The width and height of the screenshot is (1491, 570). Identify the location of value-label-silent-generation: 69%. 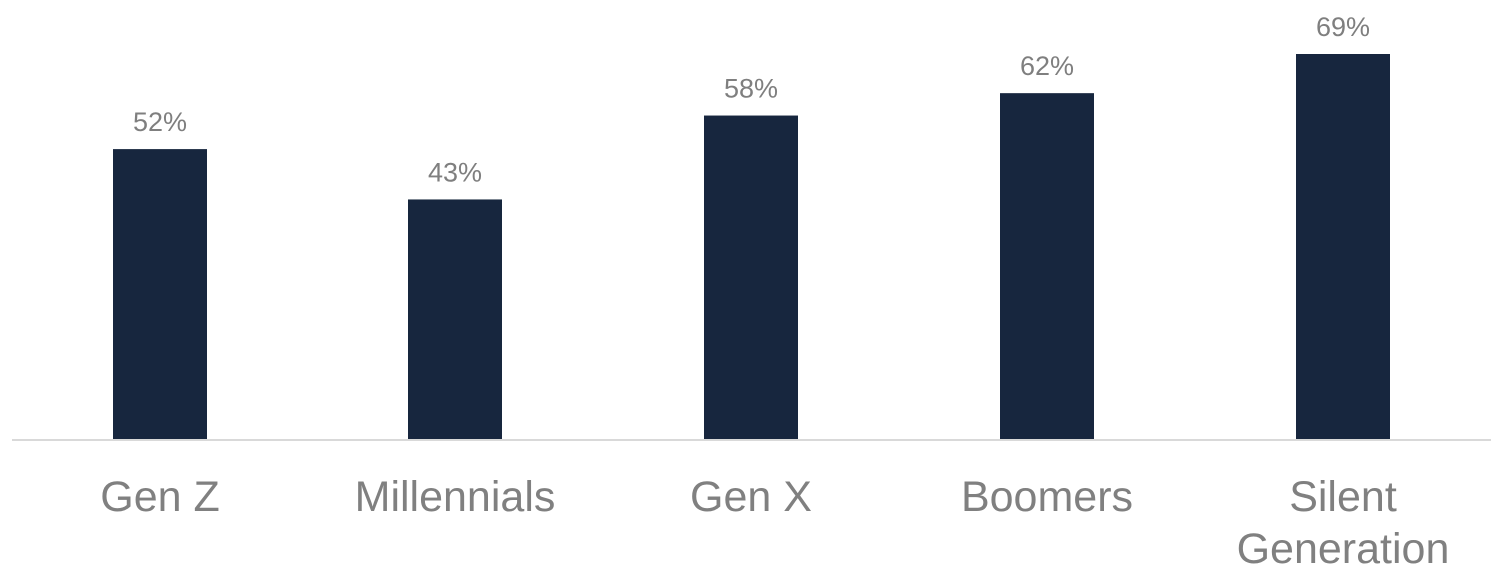
(1343, 27).